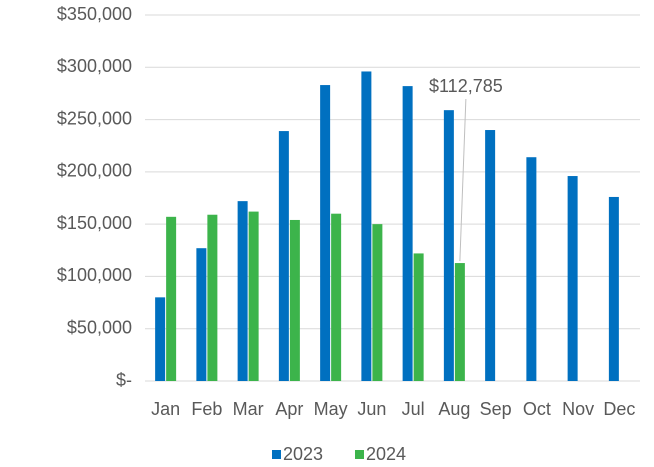 The width and height of the screenshot is (654, 467). What do you see at coordinates (496, 409) in the screenshot?
I see `x-tick-label: Sep` at bounding box center [496, 409].